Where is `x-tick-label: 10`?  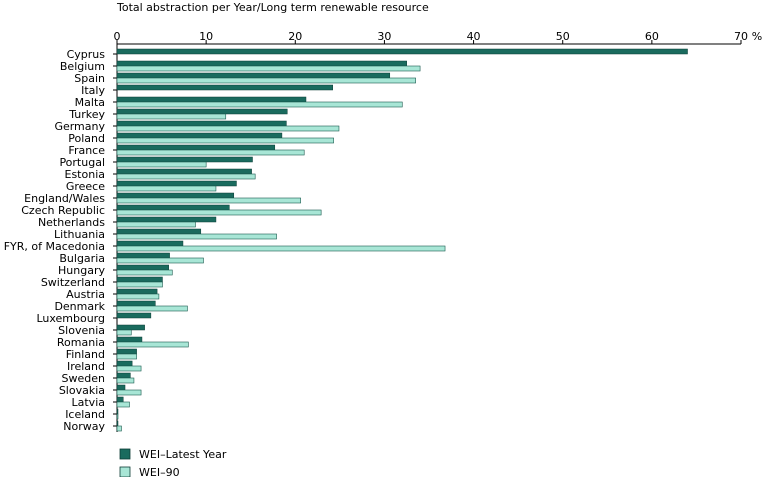
x-tick-label: 10 is located at coordinates (206, 36).